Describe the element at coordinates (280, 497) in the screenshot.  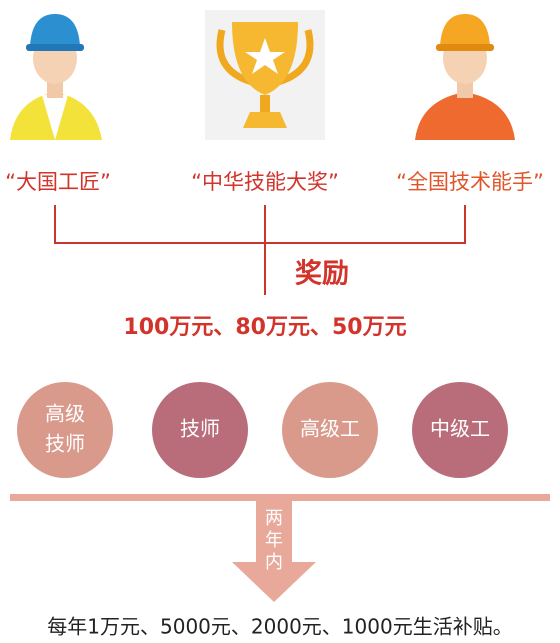
I see `divider` at that location.